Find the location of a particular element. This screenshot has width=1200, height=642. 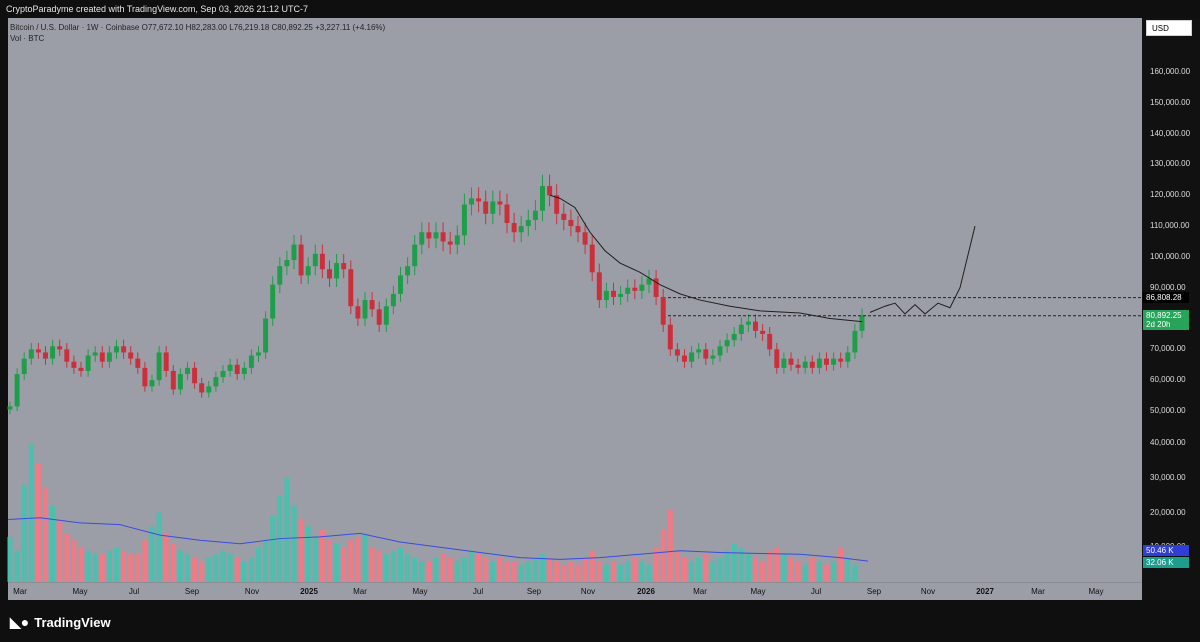

price-tick-label: 110,000.00 is located at coordinates (1170, 226).